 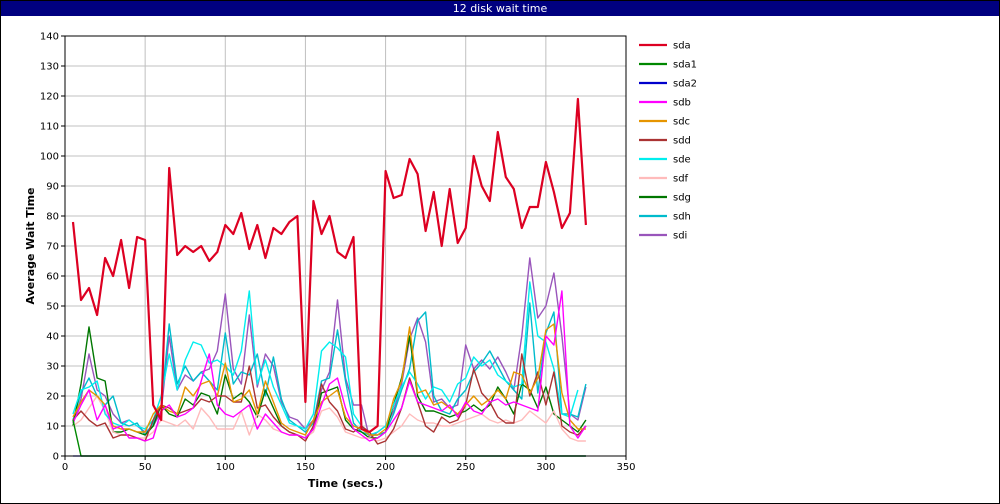 I want to click on x-tick-label: 250, so click(x=465, y=467).